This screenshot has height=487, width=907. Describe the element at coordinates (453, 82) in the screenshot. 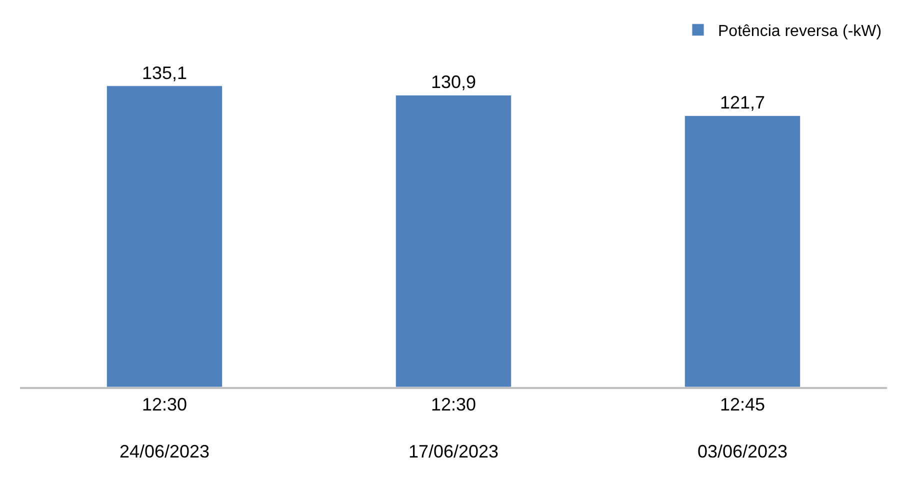

I see `data-label: 130,9` at that location.